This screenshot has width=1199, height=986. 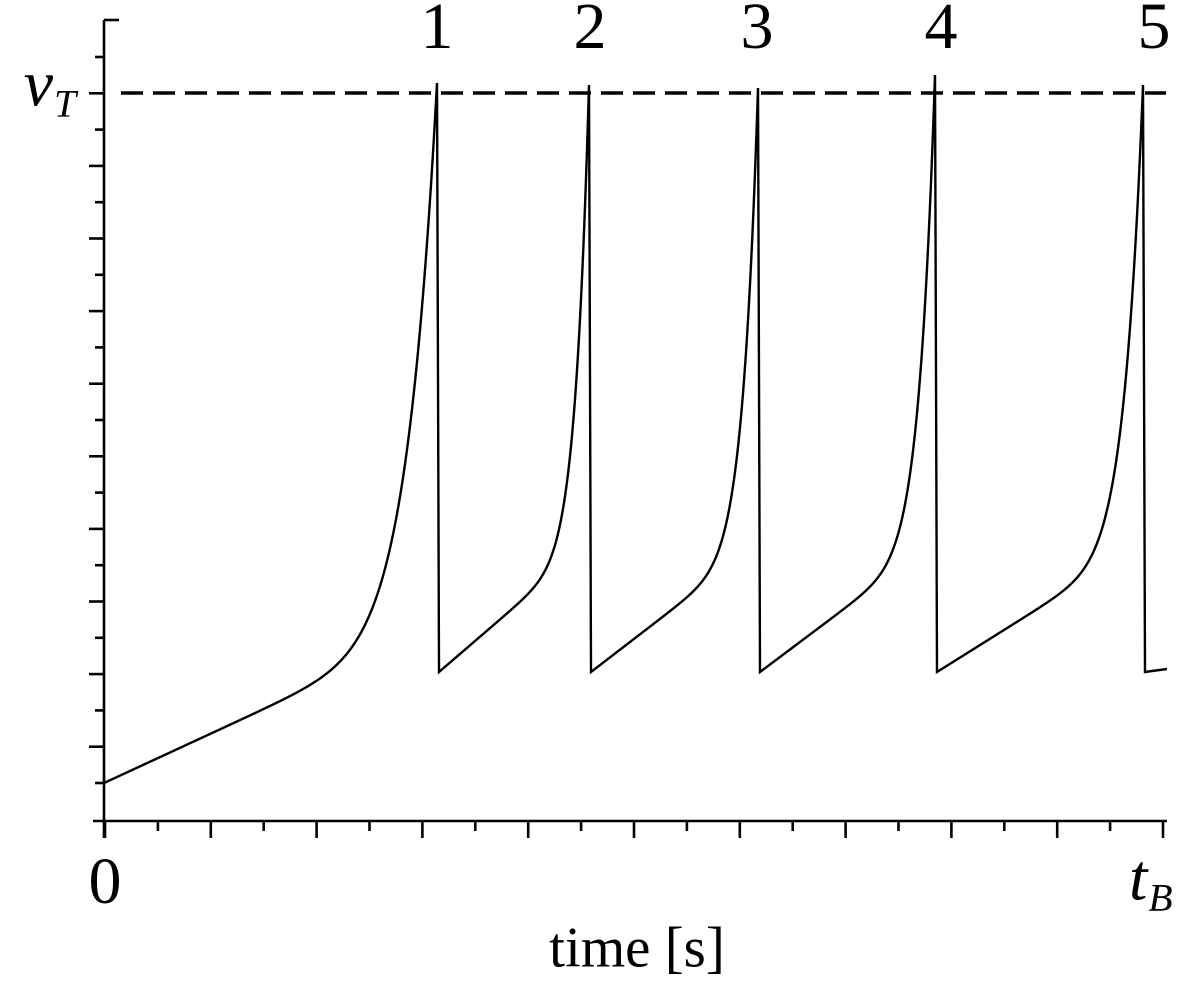 What do you see at coordinates (637, 948) in the screenshot?
I see `x-axis-title: time [s]` at bounding box center [637, 948].